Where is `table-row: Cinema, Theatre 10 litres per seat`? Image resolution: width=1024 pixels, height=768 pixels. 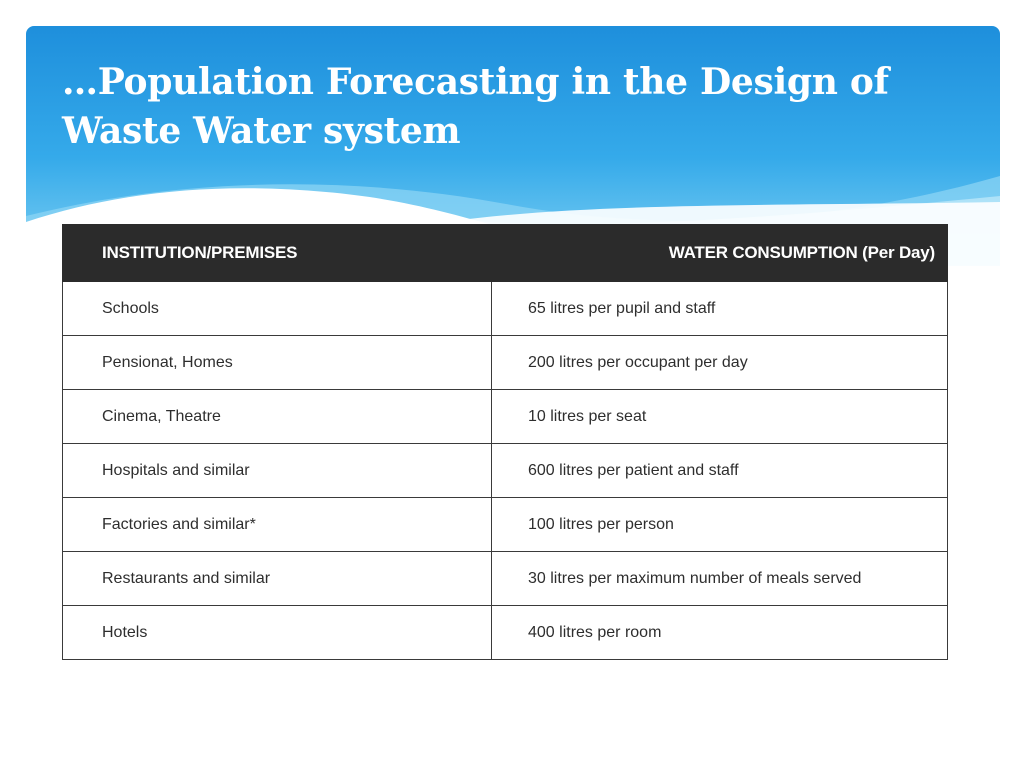 table-row: Cinema, Theatre 10 litres per seat is located at coordinates (505, 416).